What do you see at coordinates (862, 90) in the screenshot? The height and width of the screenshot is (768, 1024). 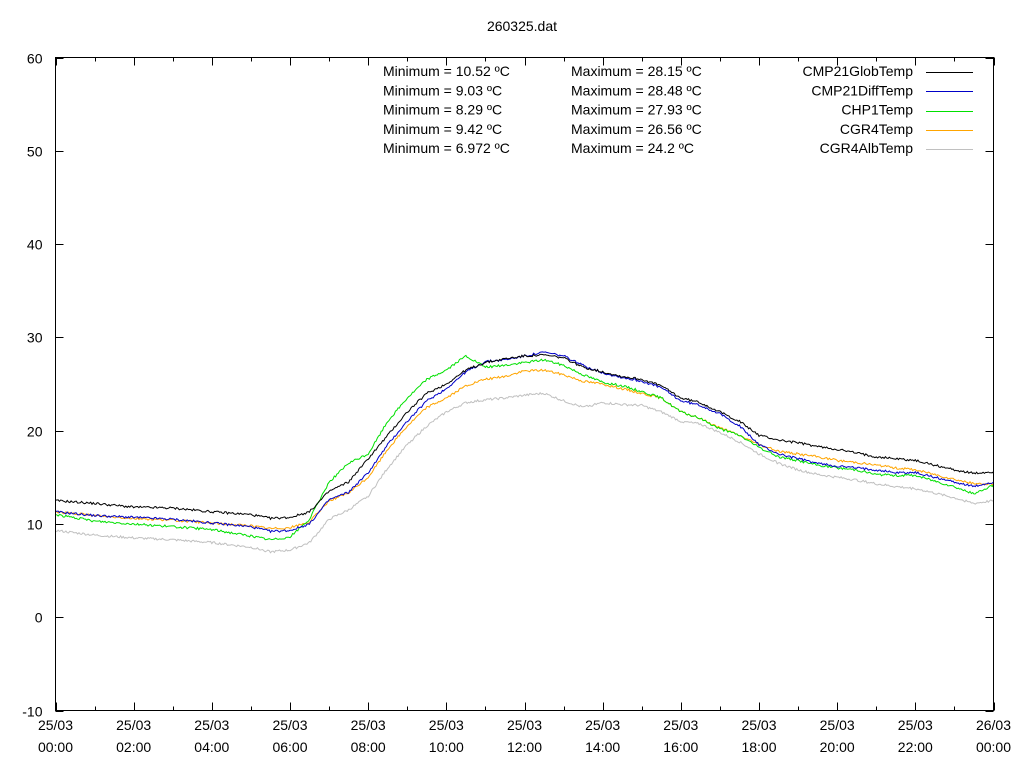 I see `legend-label: CMP21DiffTemp` at bounding box center [862, 90].